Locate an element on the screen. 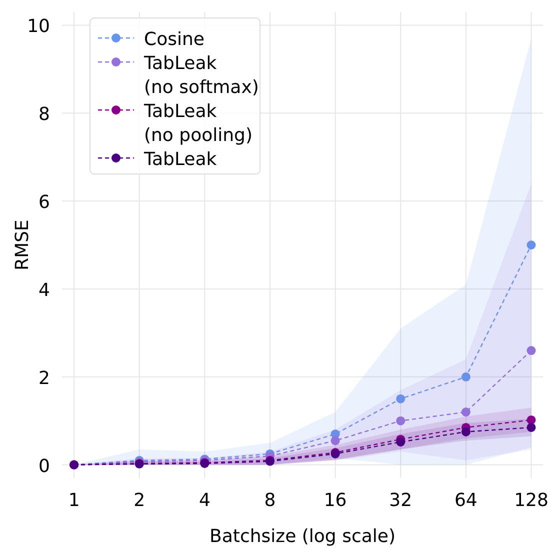  x-tick-label: 64 is located at coordinates (466, 500).